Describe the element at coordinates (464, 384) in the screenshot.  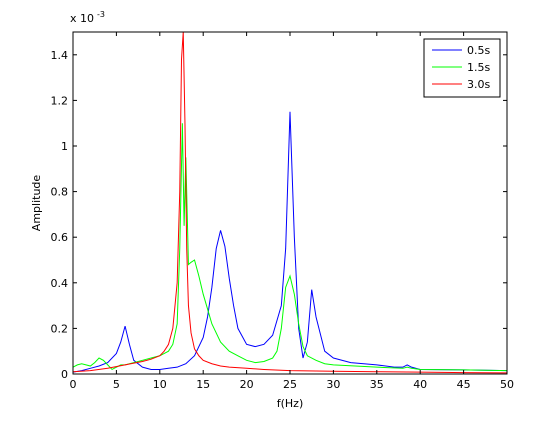
I see `x-tick-label: 45` at that location.